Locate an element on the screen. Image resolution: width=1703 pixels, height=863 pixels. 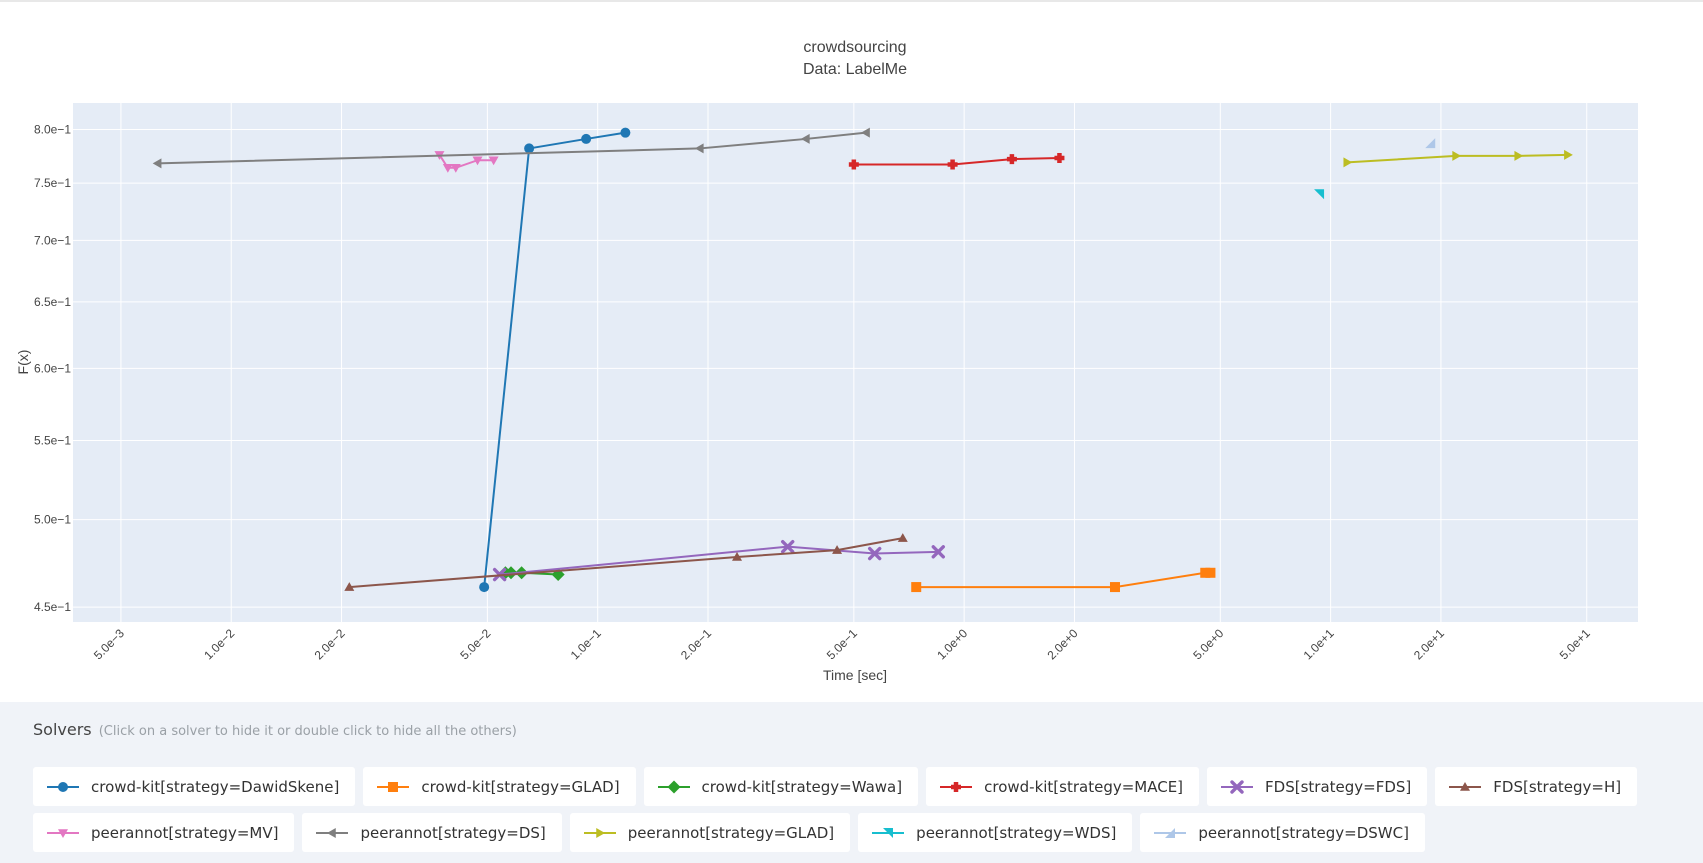
x-tick-label: 5.0e+0 is located at coordinates (1208, 644).